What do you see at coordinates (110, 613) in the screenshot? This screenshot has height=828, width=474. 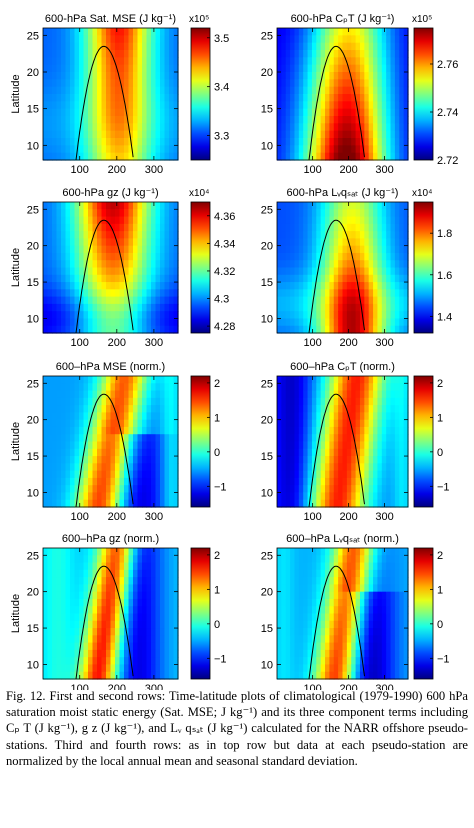 I see `plot-frame` at bounding box center [110, 613].